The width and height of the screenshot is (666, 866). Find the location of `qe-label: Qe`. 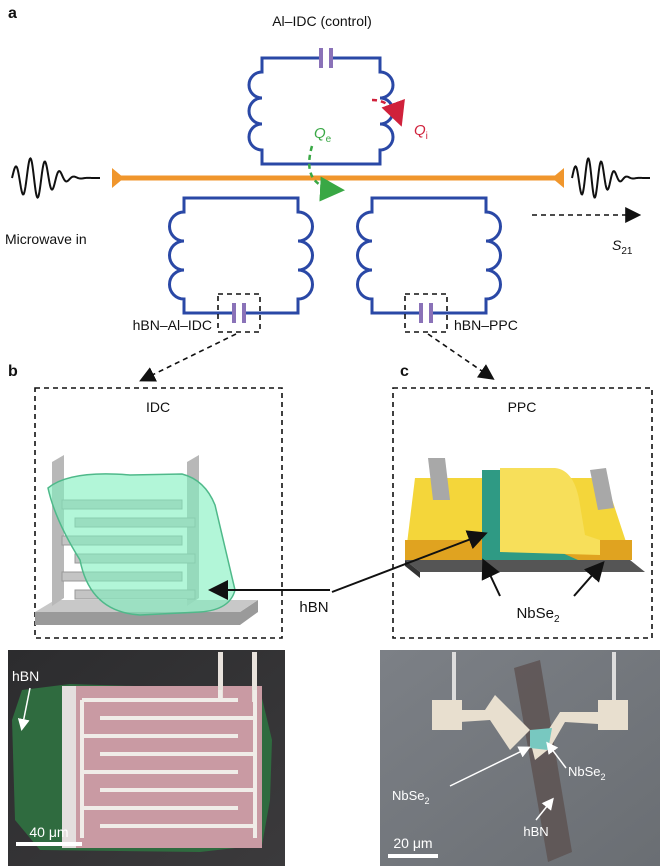

qe-label: Qe is located at coordinates (323, 135).